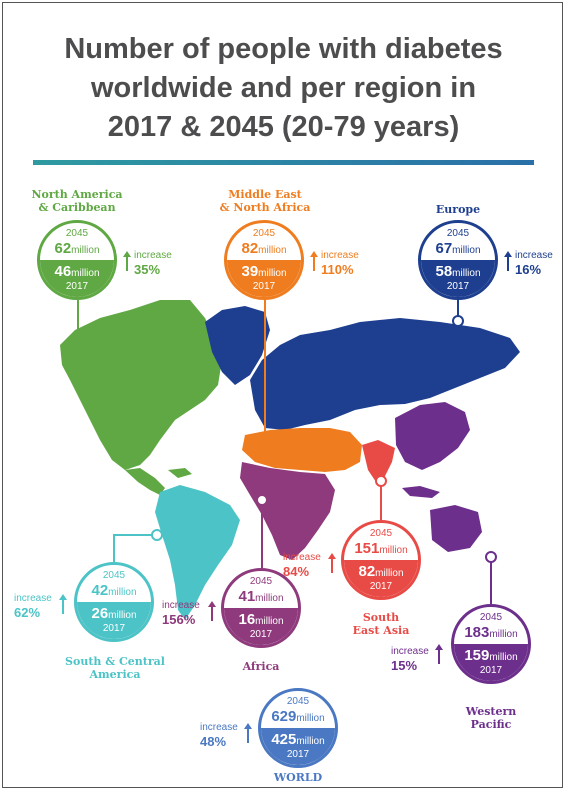 The height and width of the screenshot is (792, 567). Describe the element at coordinates (444, 271) in the screenshot. I see `value-2017: 58` at that location.